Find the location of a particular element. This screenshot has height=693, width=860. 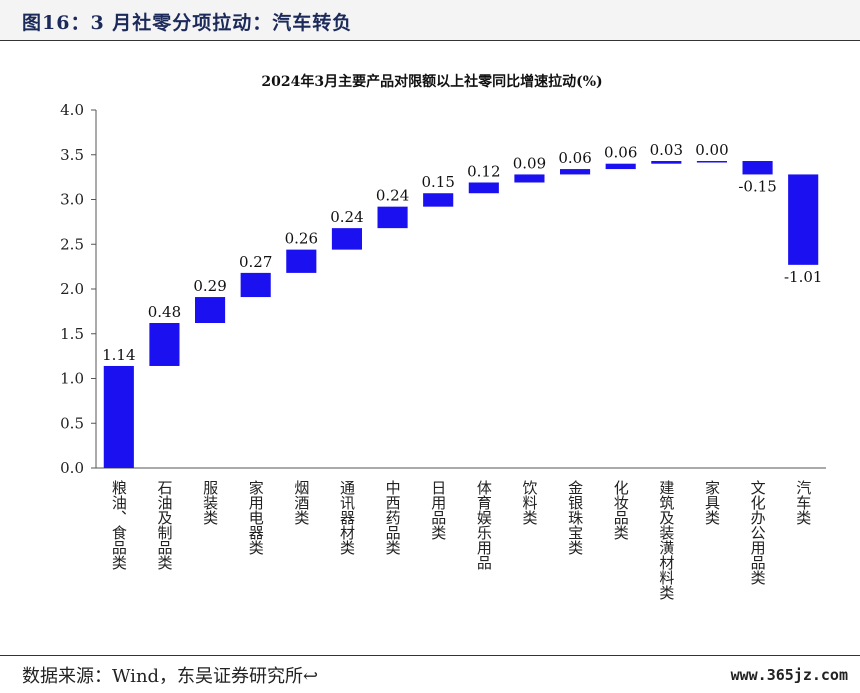

y-tick-label: 3.0 is located at coordinates (72, 200).